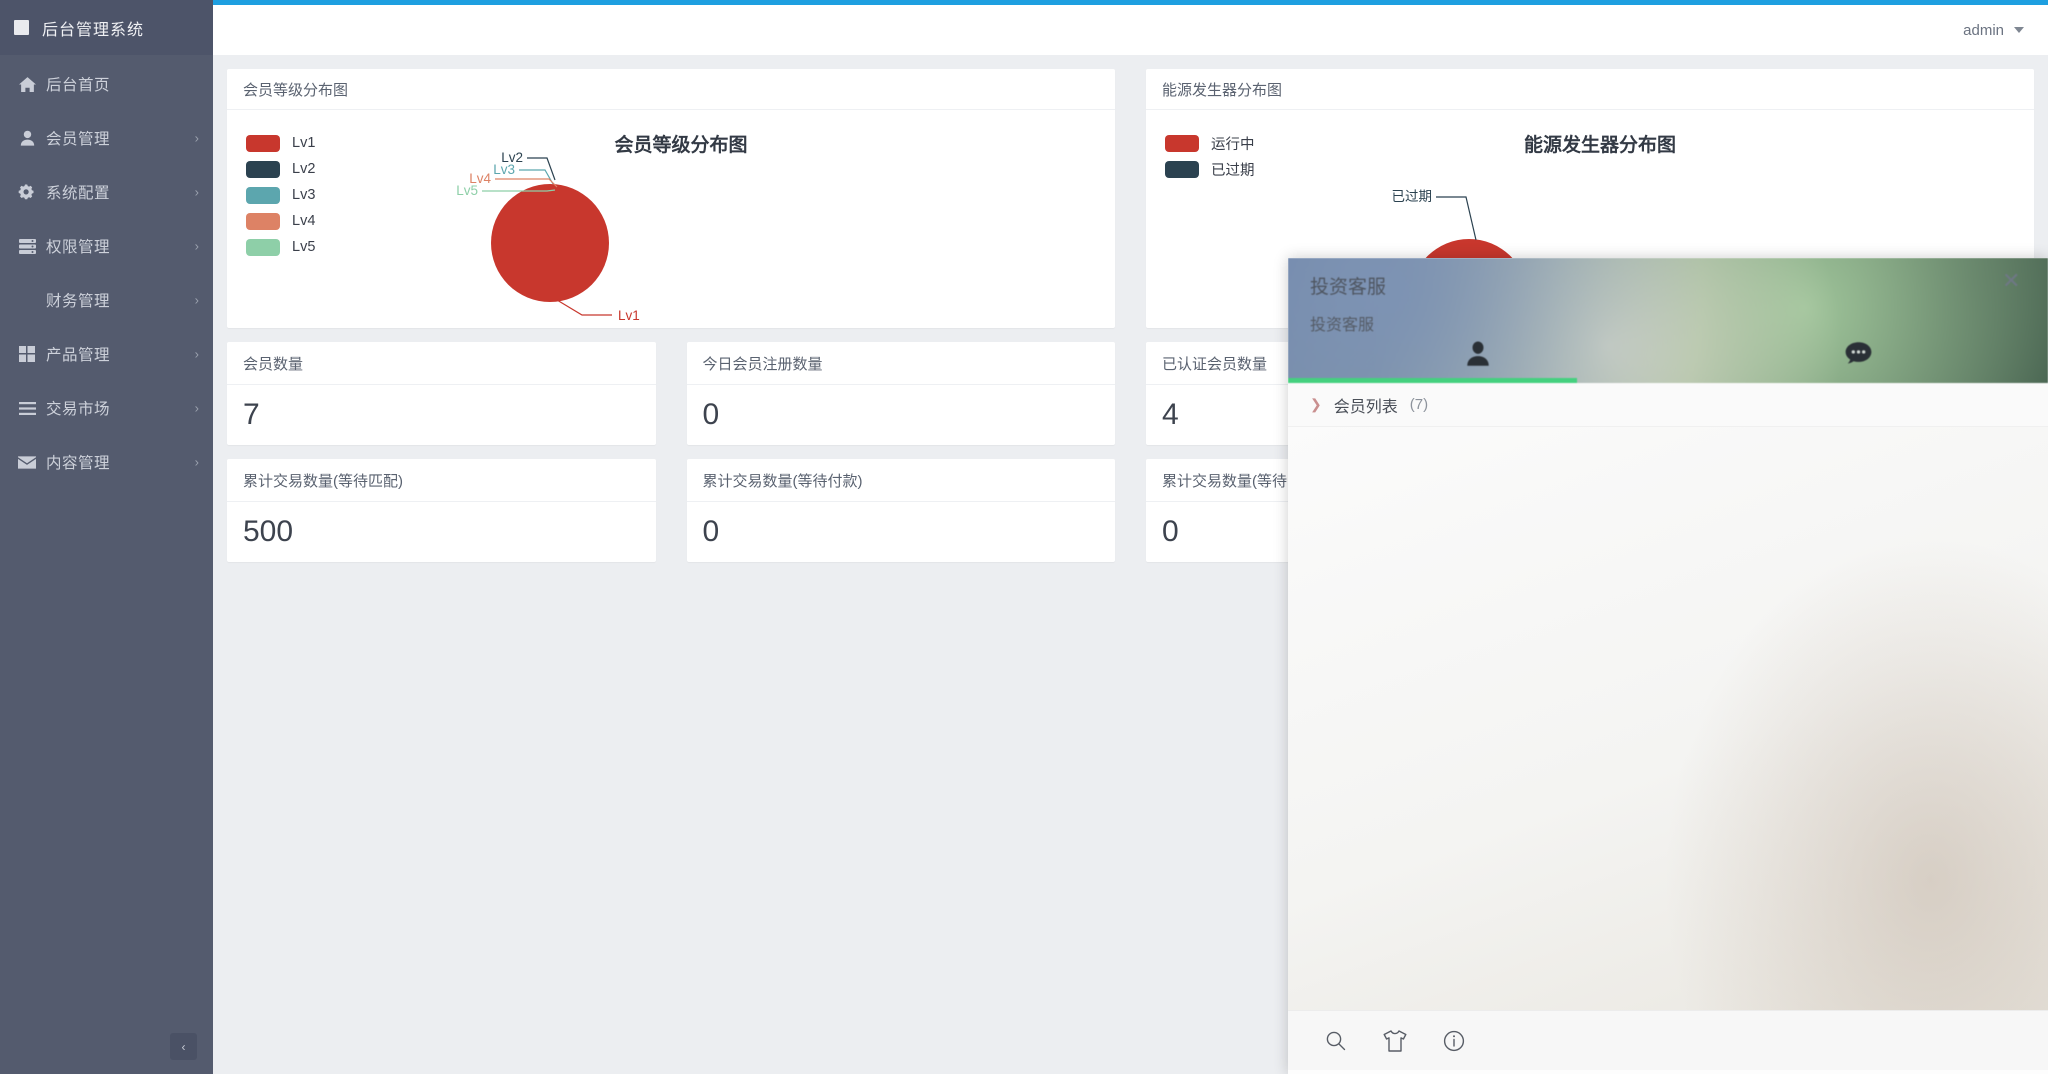 The width and height of the screenshot is (2048, 1074). Describe the element at coordinates (251, 414) in the screenshot. I see `stat-value: 7` at that location.